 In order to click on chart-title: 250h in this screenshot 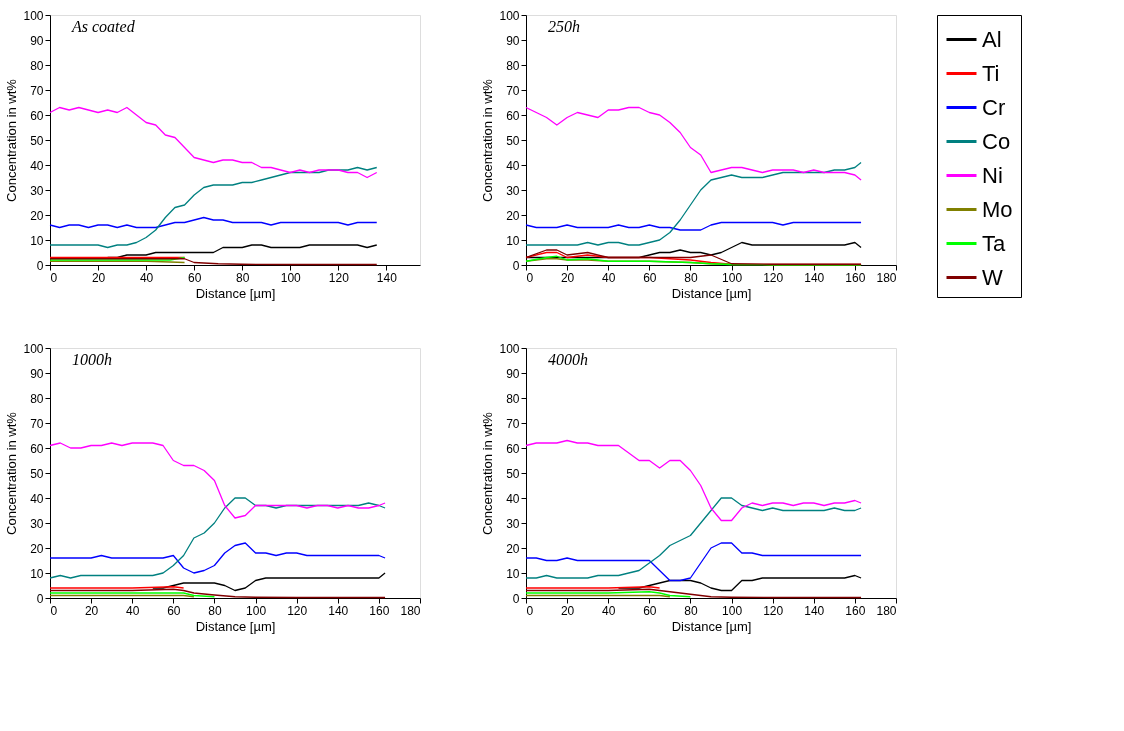, I will do `click(564, 26)`.